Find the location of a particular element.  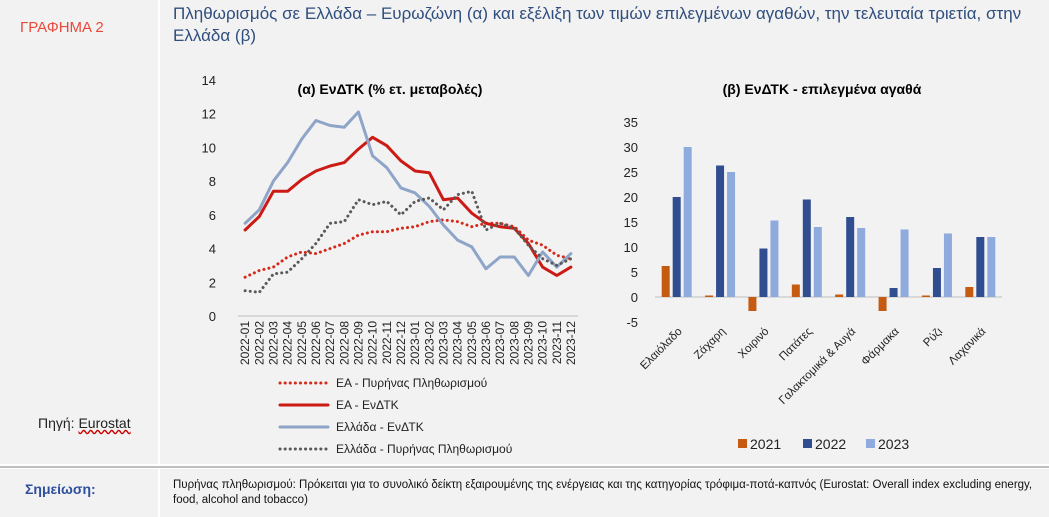

chart-a-ytick: 2 is located at coordinates (212, 282).